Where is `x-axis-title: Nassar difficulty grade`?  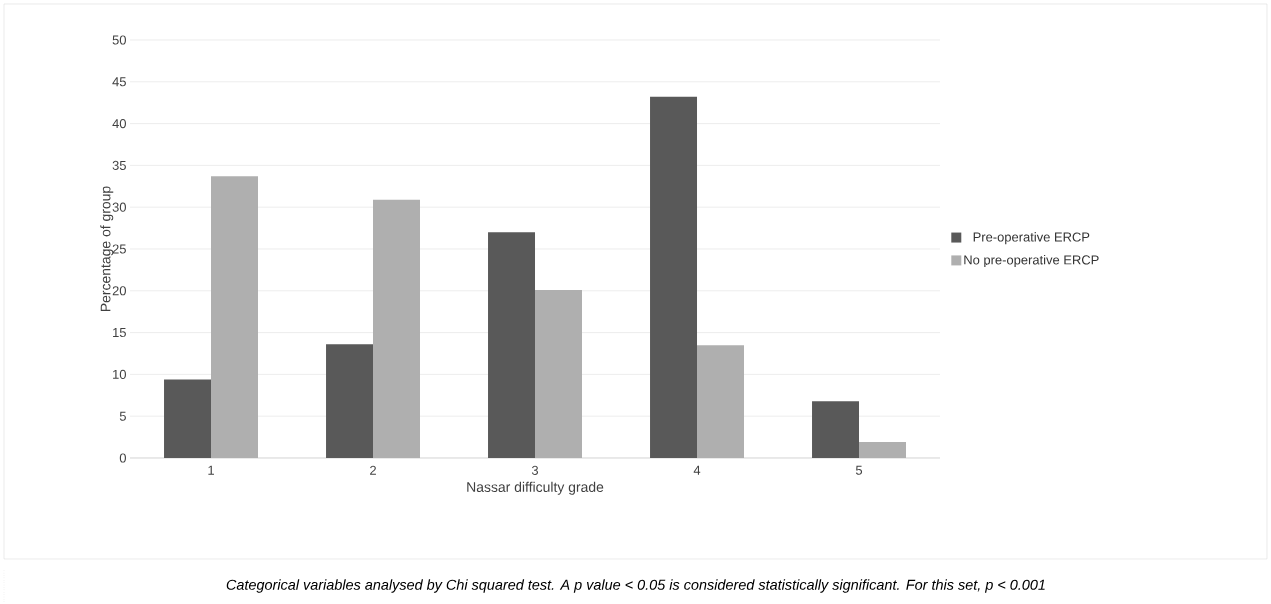 x-axis-title: Nassar difficulty grade is located at coordinates (535, 488).